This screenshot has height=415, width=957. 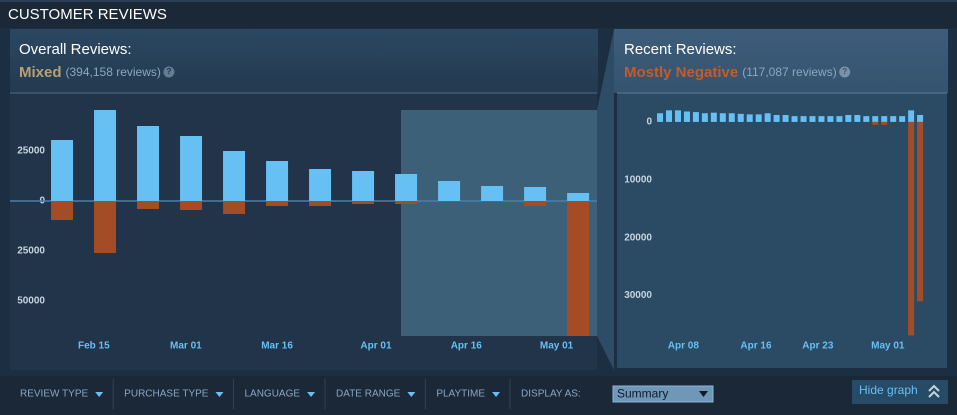 I want to click on filter-label: PLAYTIME, so click(x=460, y=394).